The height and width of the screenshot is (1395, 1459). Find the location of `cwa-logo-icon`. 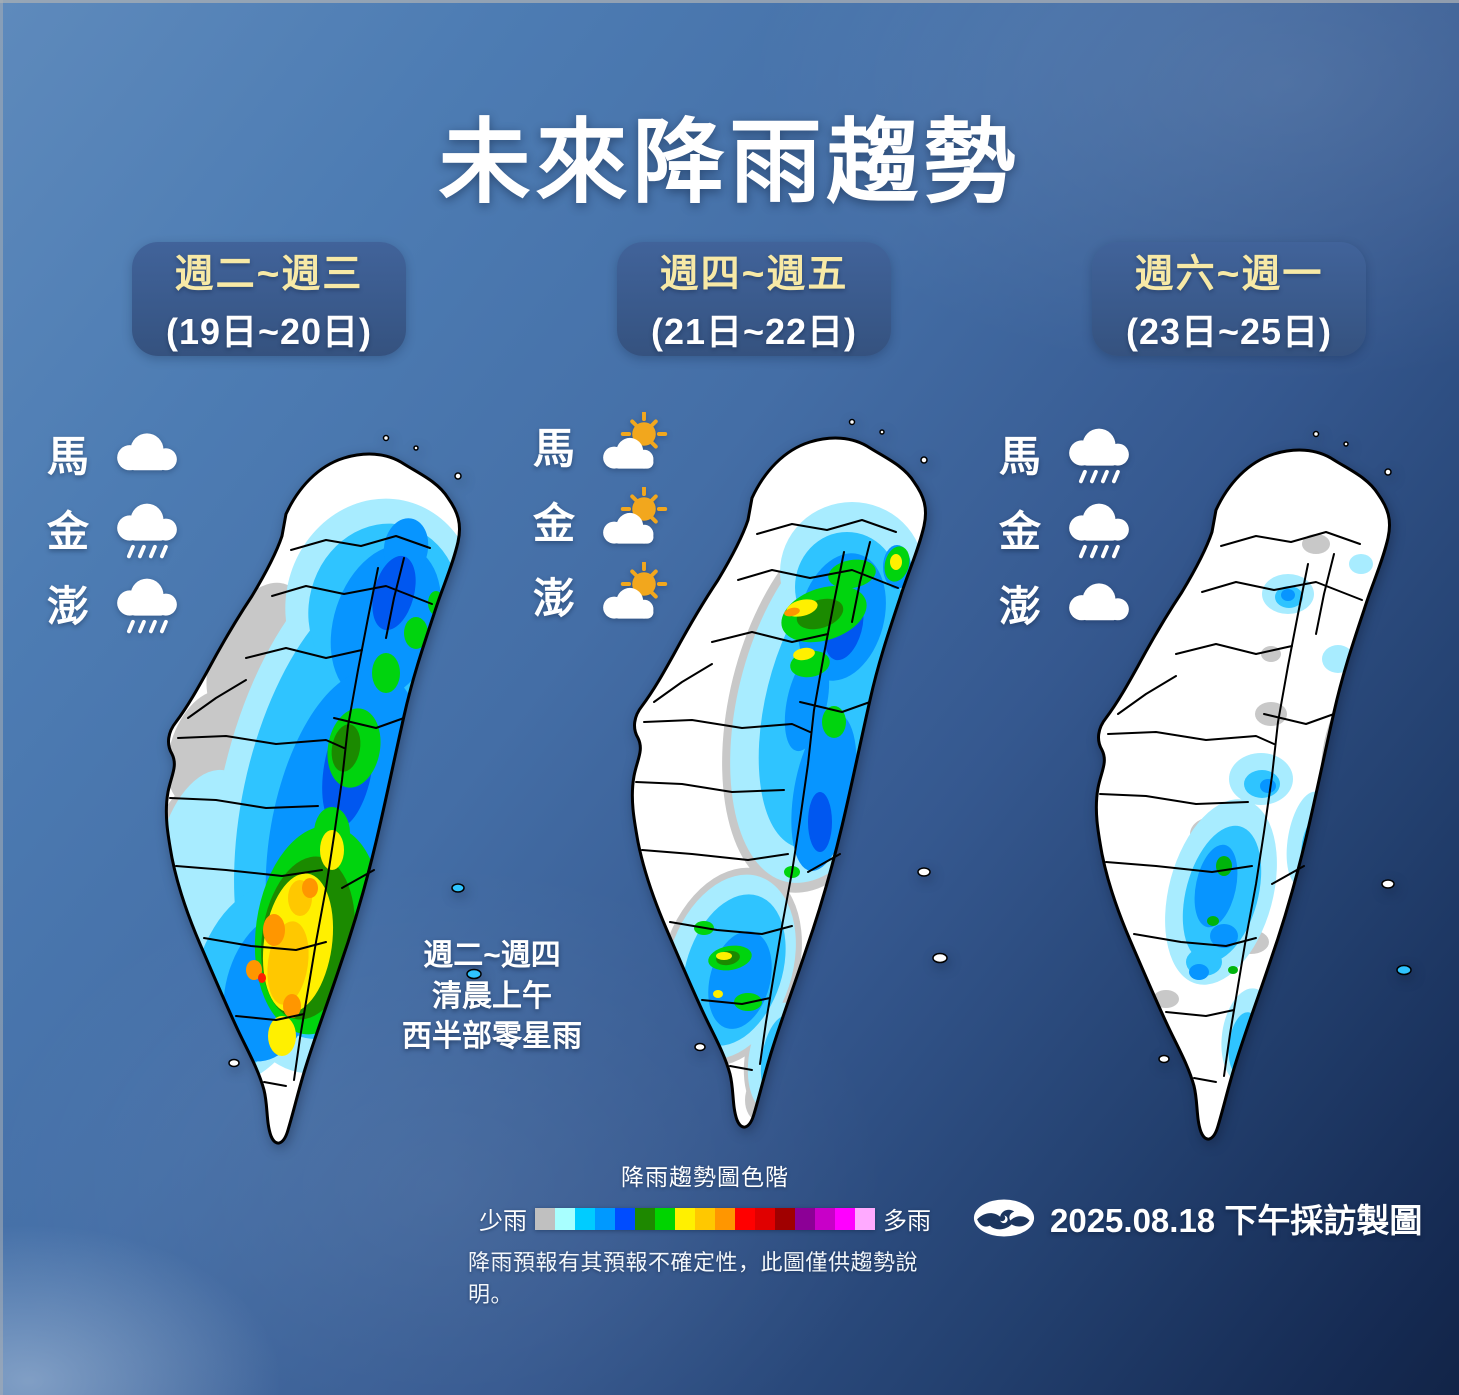

cwa-logo-icon is located at coordinates (1004, 1218).